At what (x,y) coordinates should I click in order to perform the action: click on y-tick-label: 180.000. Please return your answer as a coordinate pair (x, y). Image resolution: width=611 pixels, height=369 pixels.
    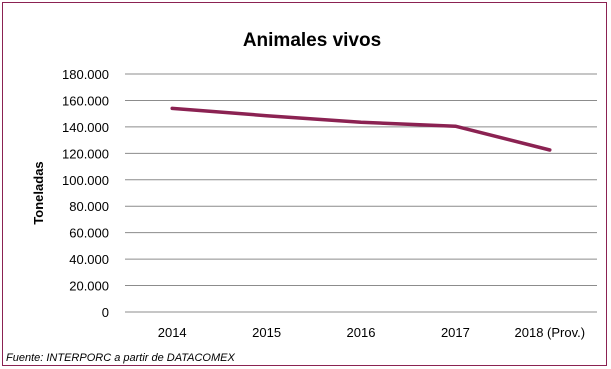
    Looking at the image, I should click on (85, 74).